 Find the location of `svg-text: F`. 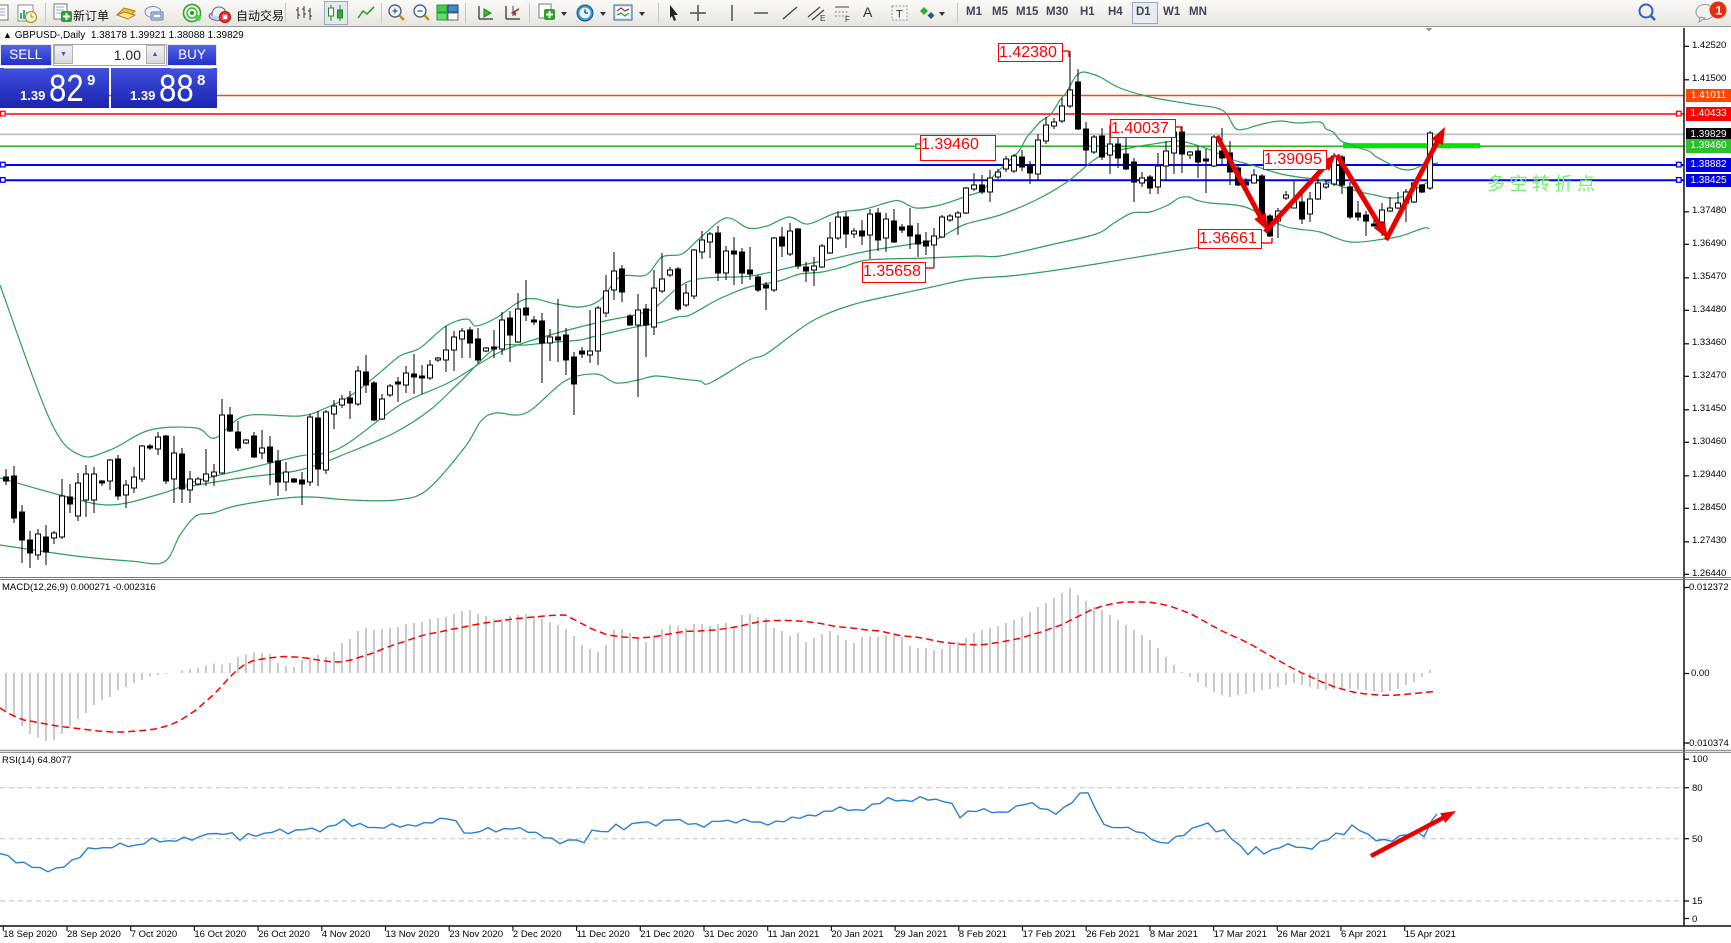

svg-text: F is located at coordinates (847, 19).